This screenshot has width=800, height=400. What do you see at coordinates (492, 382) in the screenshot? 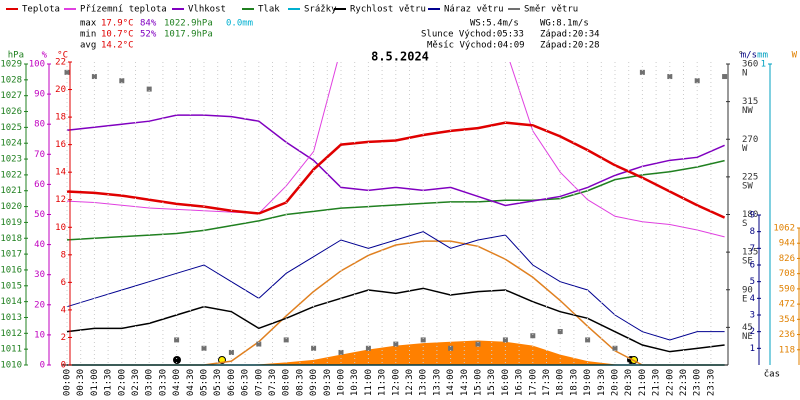
I see `x-tick-label: 15:30` at bounding box center [492, 382].